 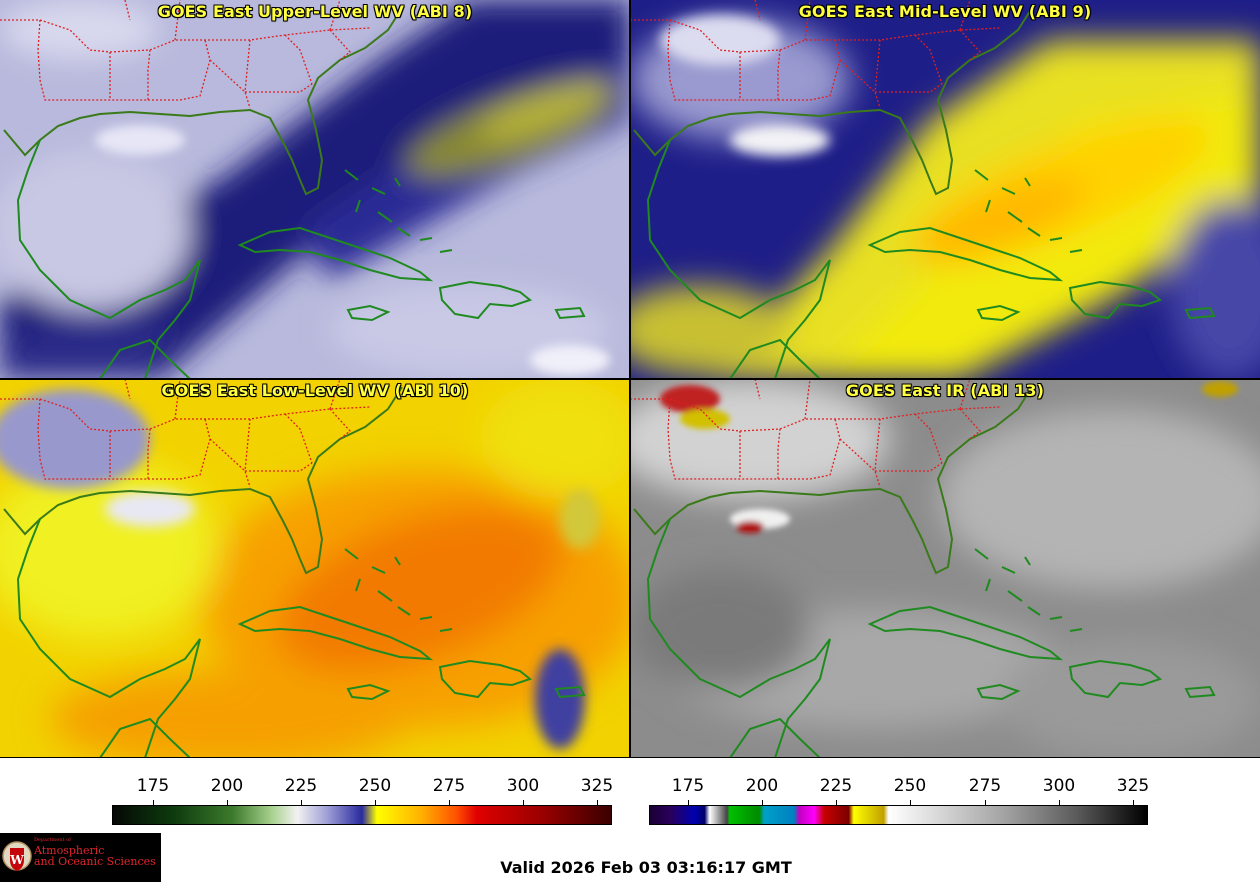 I want to click on colorbar-wv-tick-label: 325, so click(x=597, y=786).